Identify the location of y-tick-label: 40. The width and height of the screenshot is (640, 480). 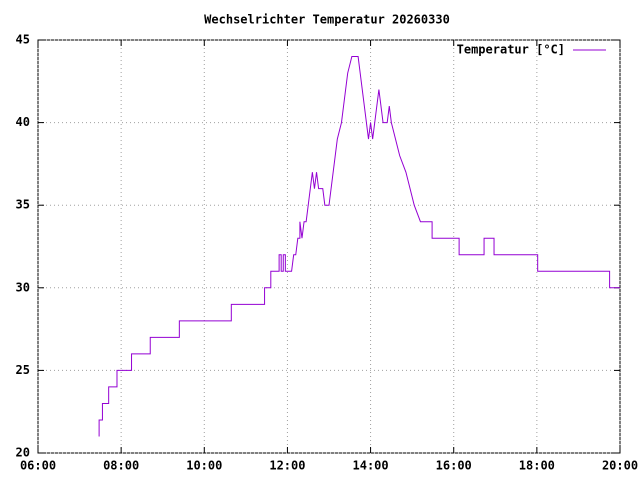
(23, 122).